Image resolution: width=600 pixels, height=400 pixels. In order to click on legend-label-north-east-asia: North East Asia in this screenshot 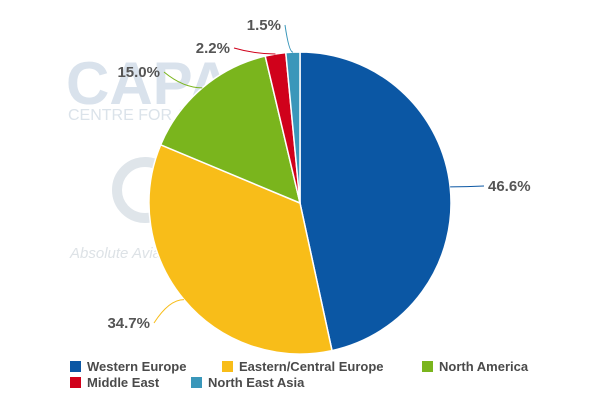, I will do `click(256, 382)`.